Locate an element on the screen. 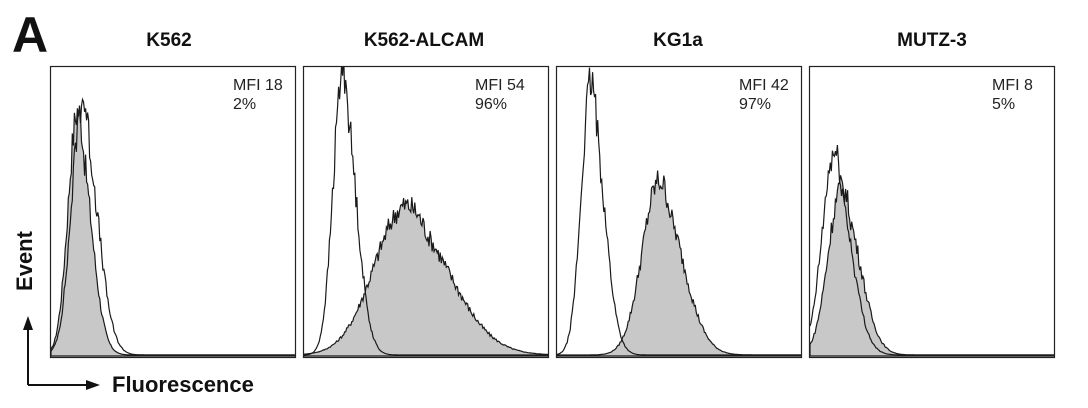 This screenshot has width=1088, height=408. percent-label: 2% is located at coordinates (245, 104).